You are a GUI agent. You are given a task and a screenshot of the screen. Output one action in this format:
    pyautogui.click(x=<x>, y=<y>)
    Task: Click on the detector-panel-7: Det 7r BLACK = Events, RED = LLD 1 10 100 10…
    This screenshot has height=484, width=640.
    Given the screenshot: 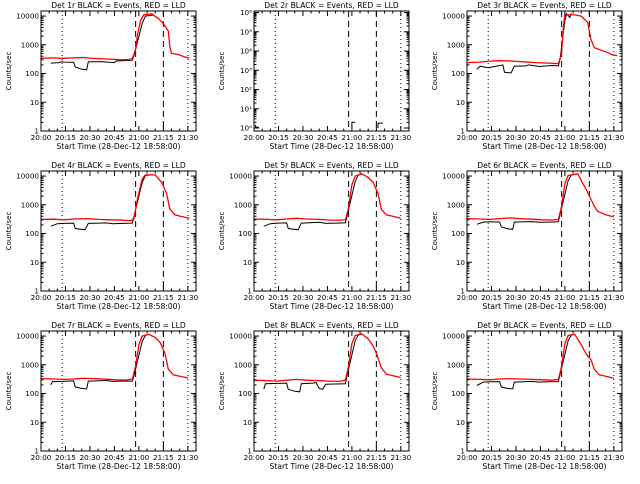 What is the action you would take?
    pyautogui.click(x=102, y=396)
    